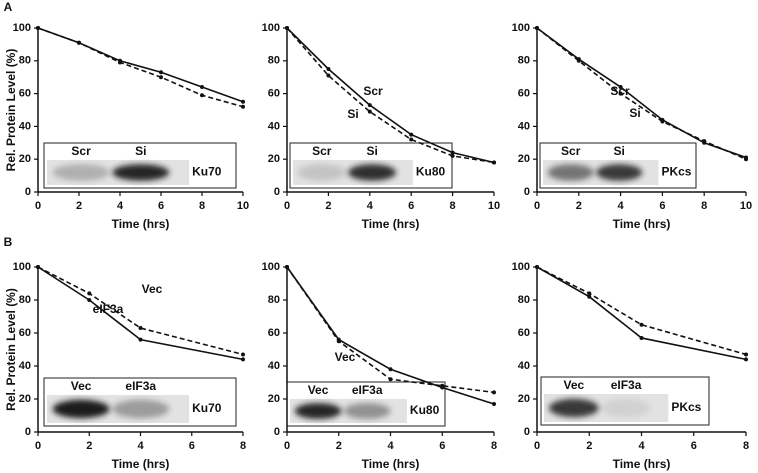  What do you see at coordinates (8, 242) in the screenshot?
I see `panel-letter: B` at bounding box center [8, 242].